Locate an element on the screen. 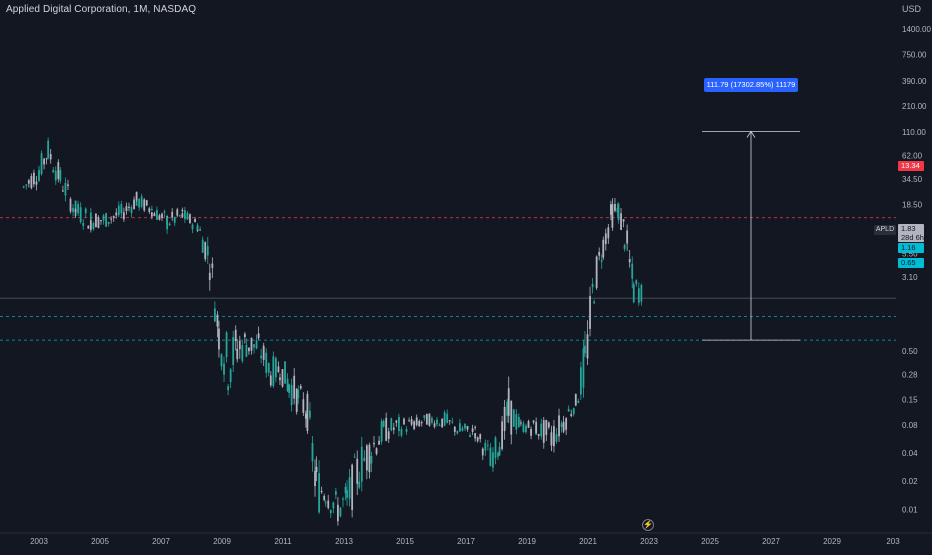 This screenshot has width=932, height=555. x-tick-label: 2007 is located at coordinates (161, 541).